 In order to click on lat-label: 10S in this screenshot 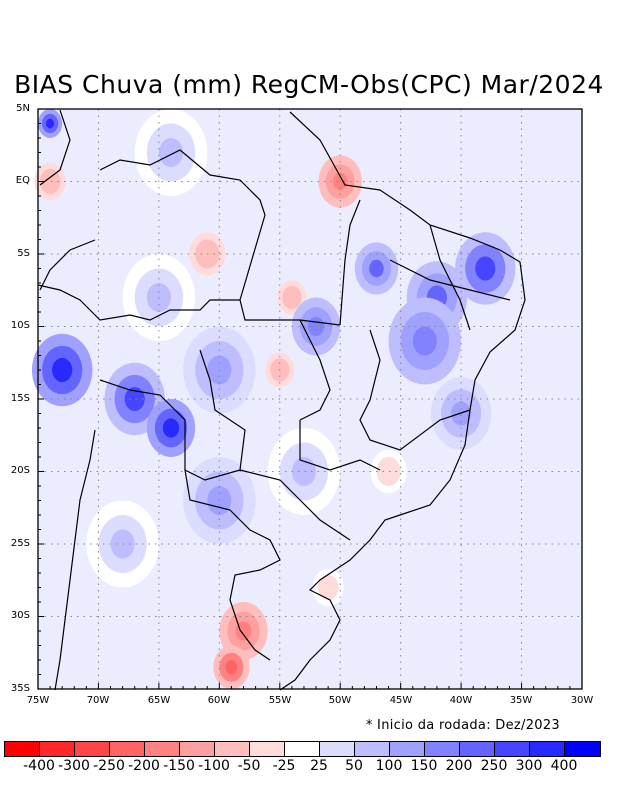, I will do `click(20, 325)`.